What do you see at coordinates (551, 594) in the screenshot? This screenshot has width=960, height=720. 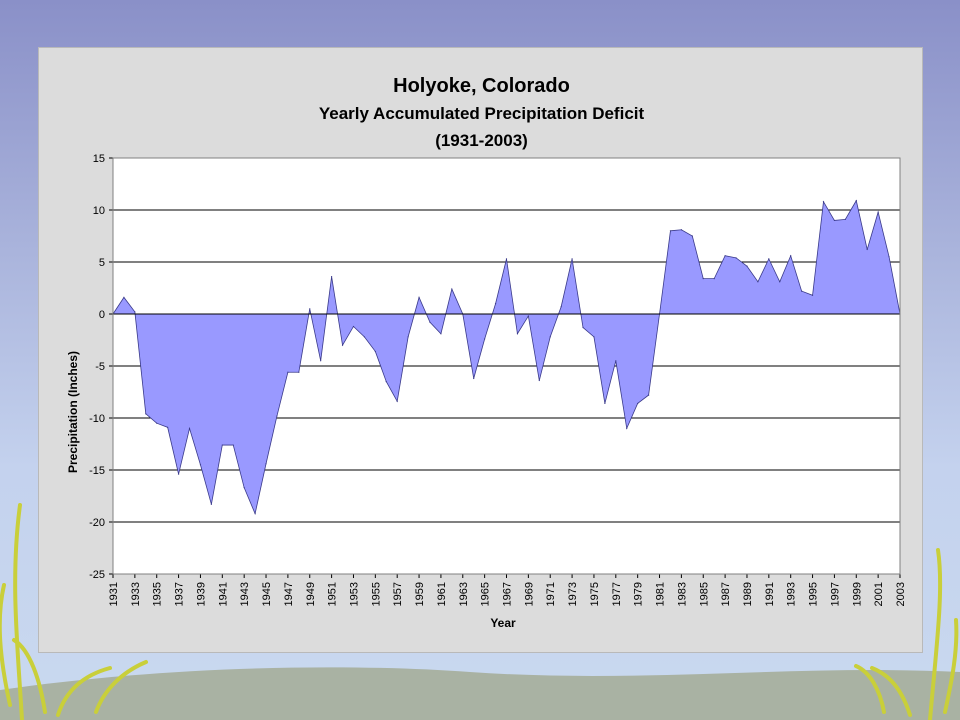 I see `x-tick-label: 1971` at bounding box center [551, 594].